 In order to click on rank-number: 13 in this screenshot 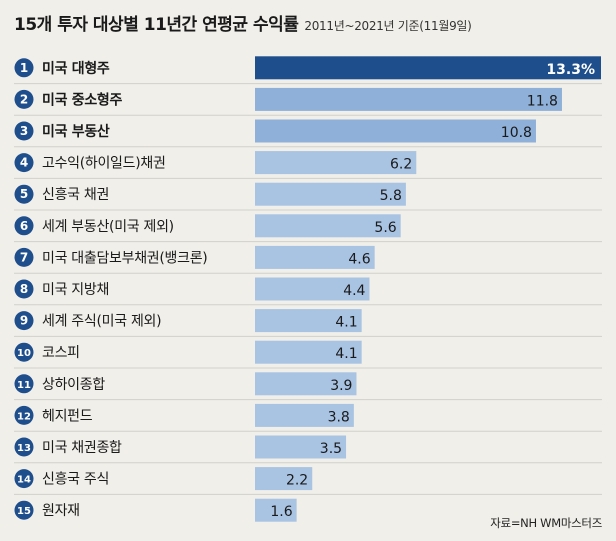, I will do `click(24, 448)`.